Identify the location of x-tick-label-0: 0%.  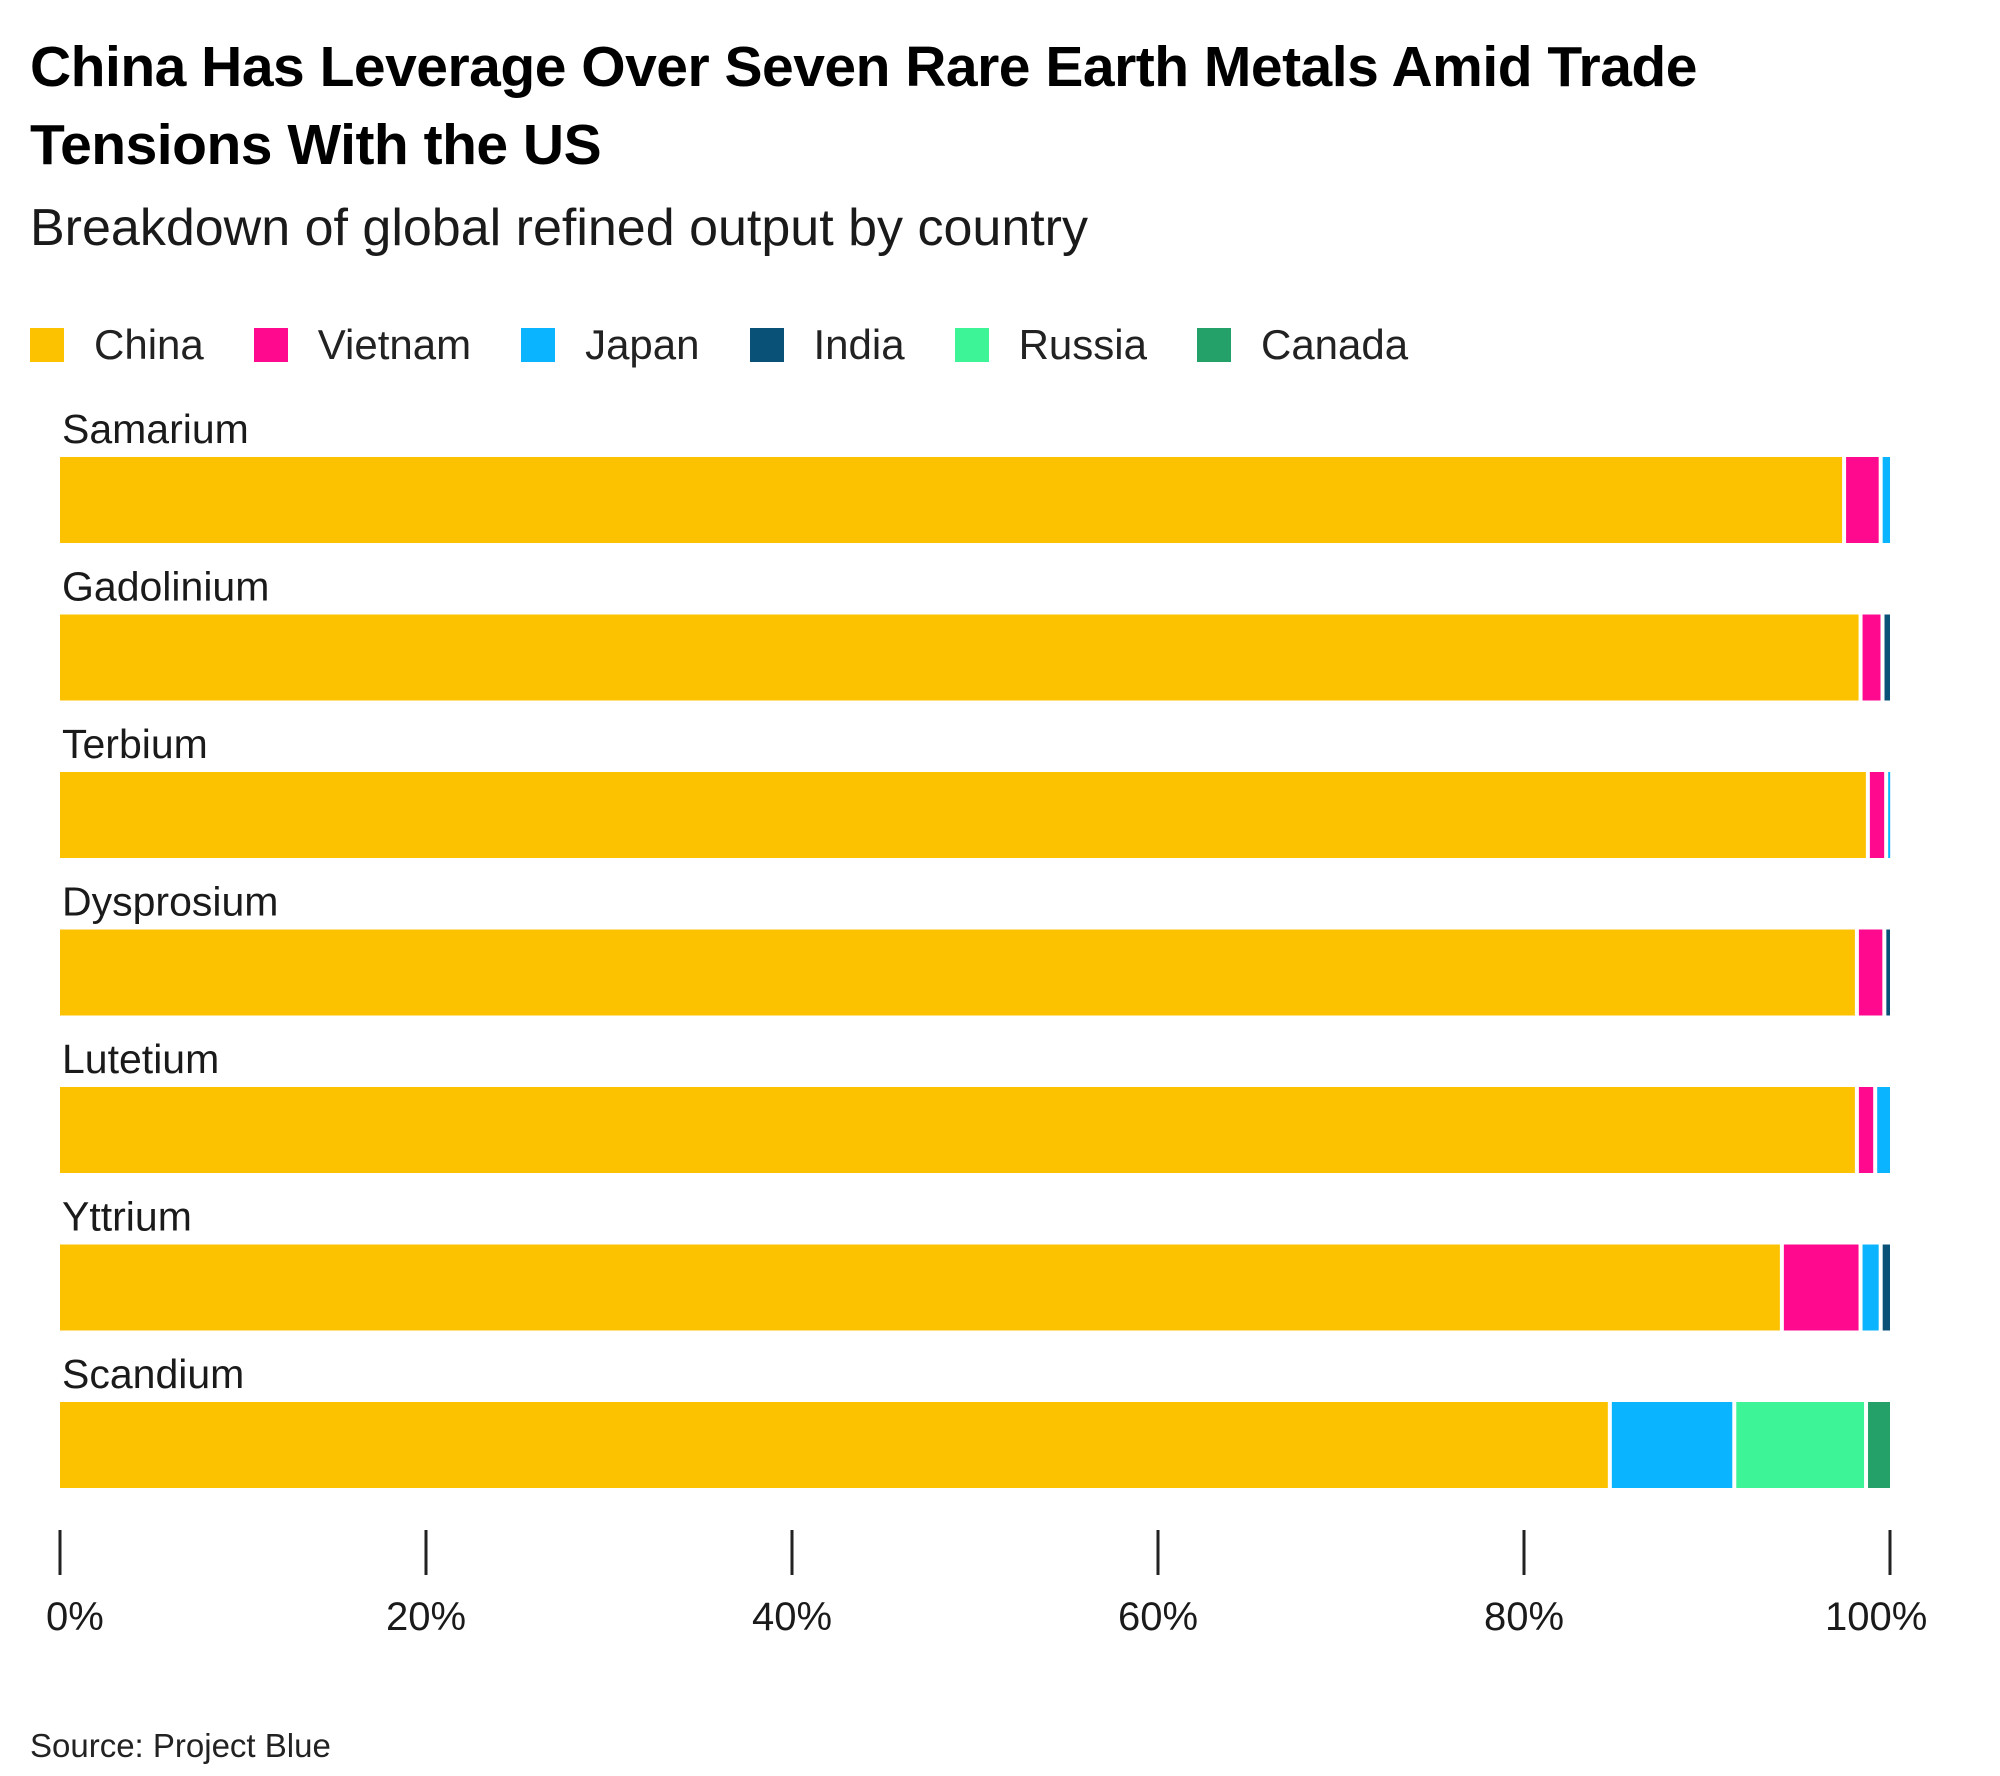
(75, 1617).